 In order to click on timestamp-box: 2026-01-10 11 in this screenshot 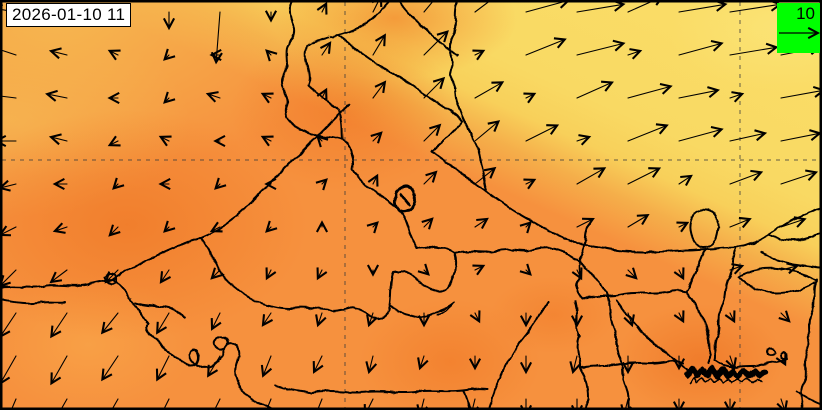, I will do `click(69, 15)`.